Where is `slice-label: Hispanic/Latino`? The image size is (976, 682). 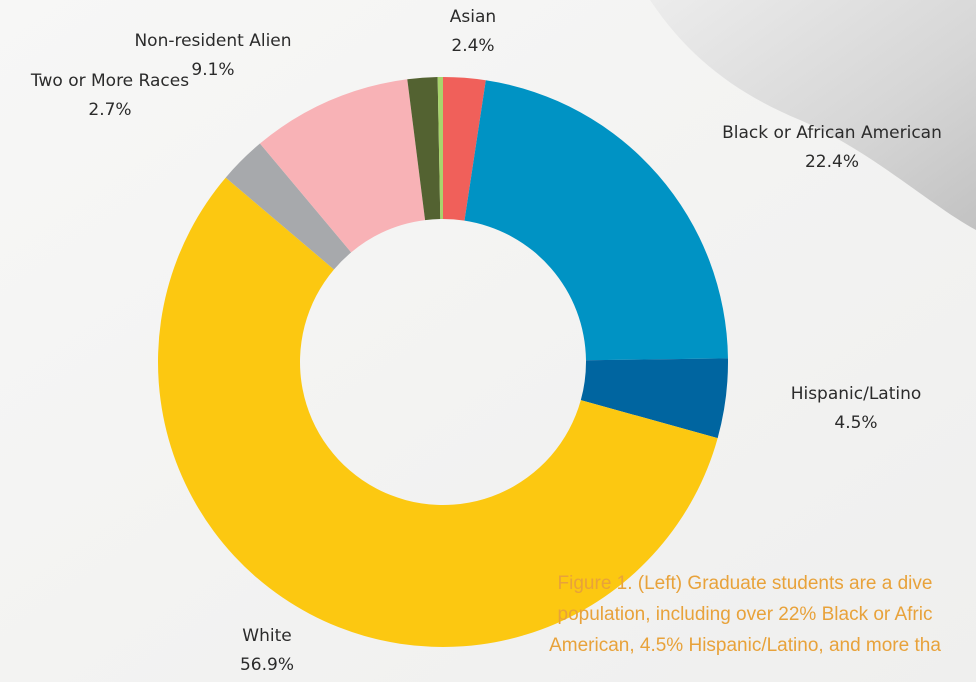 slice-label: Hispanic/Latino is located at coordinates (856, 394).